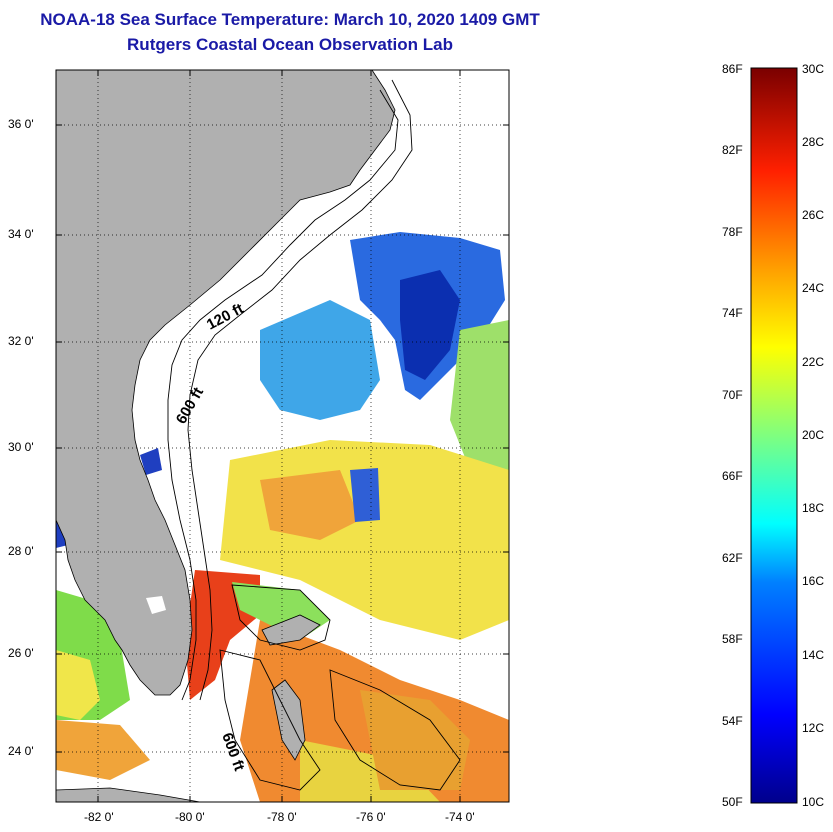 The image size is (833, 832). Describe the element at coordinates (78, 685) in the screenshot. I see `sst-patch-yellow-gulf` at that location.